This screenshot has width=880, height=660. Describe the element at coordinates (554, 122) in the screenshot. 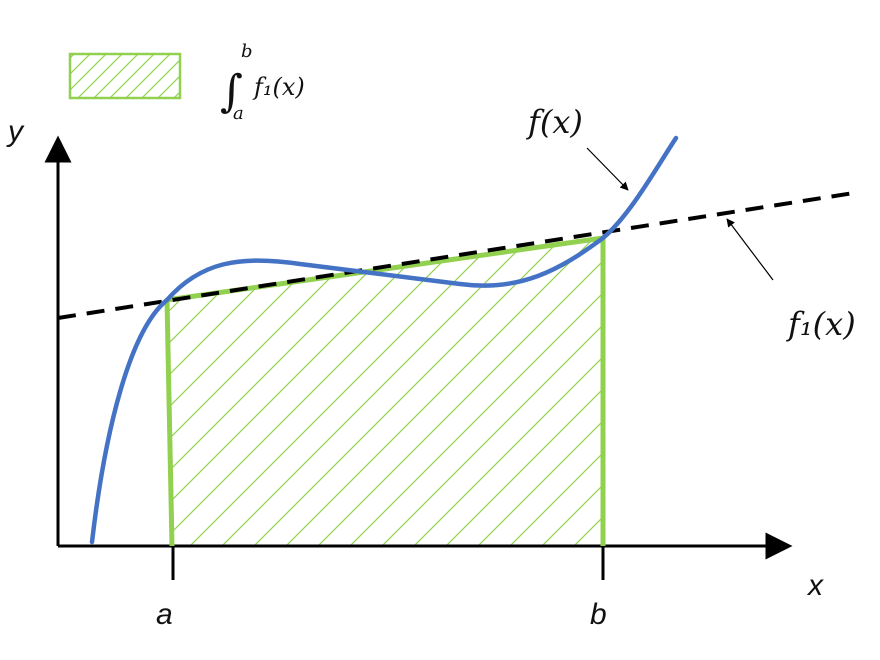

I see `label-f: f(x)` at that location.